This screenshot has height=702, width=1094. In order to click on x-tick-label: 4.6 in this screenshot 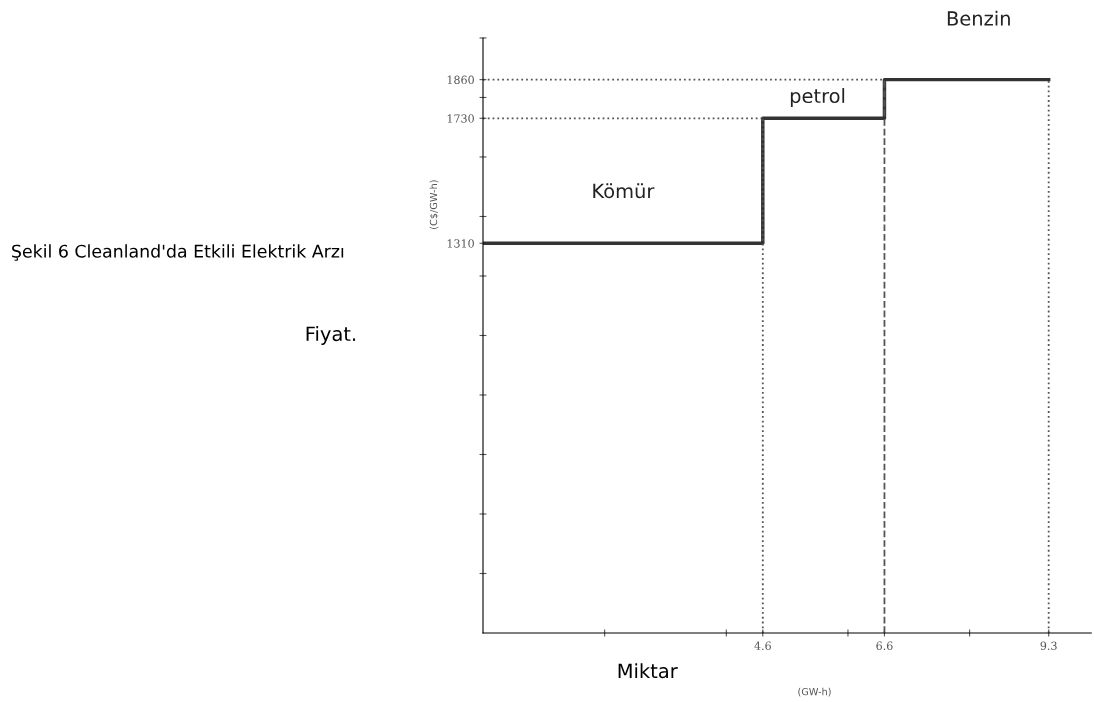, I will do `click(762, 645)`.